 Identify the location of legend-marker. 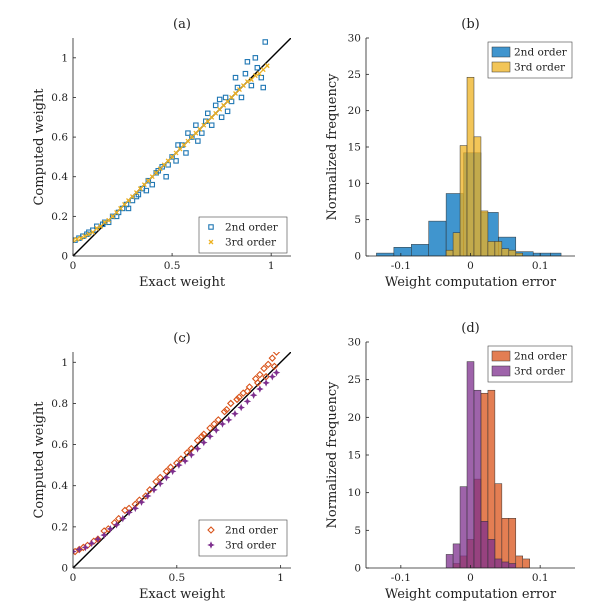
(211, 227).